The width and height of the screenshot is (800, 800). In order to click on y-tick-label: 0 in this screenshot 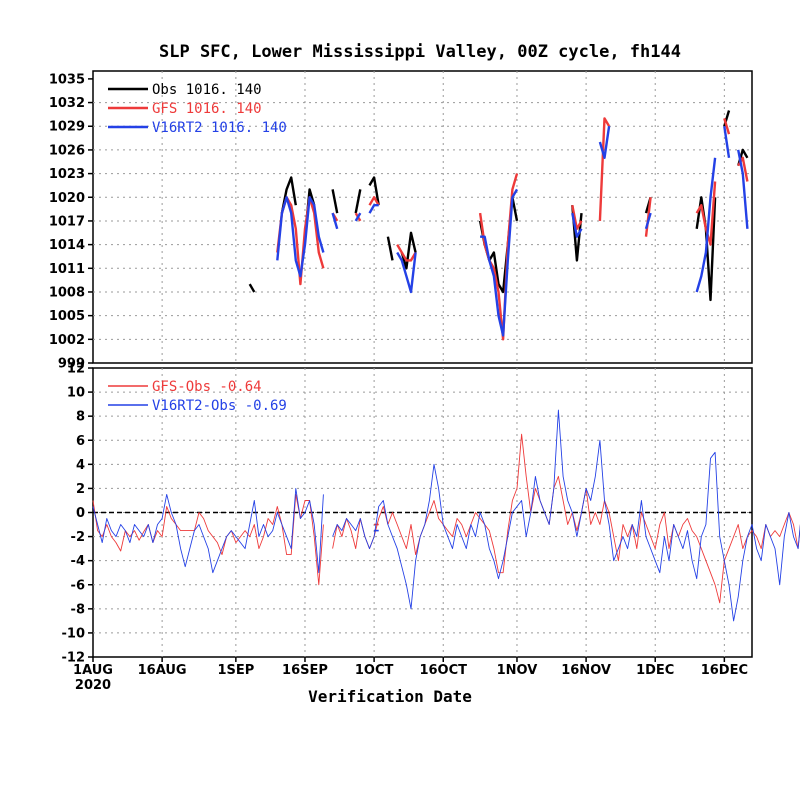, I will do `click(80, 513)`.